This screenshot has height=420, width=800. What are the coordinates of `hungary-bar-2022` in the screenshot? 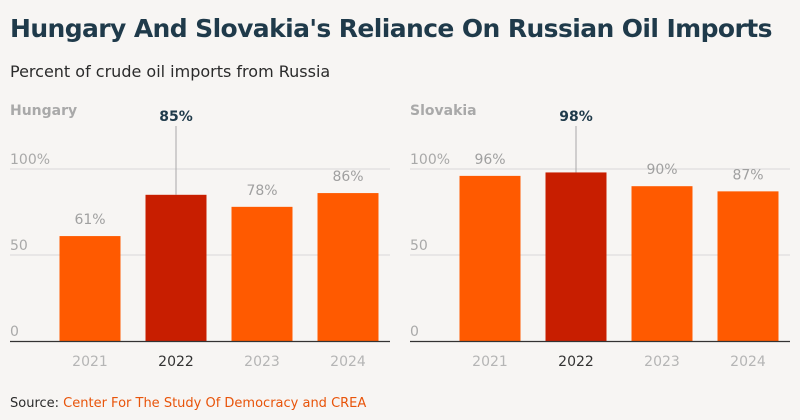 It's located at (176, 267).